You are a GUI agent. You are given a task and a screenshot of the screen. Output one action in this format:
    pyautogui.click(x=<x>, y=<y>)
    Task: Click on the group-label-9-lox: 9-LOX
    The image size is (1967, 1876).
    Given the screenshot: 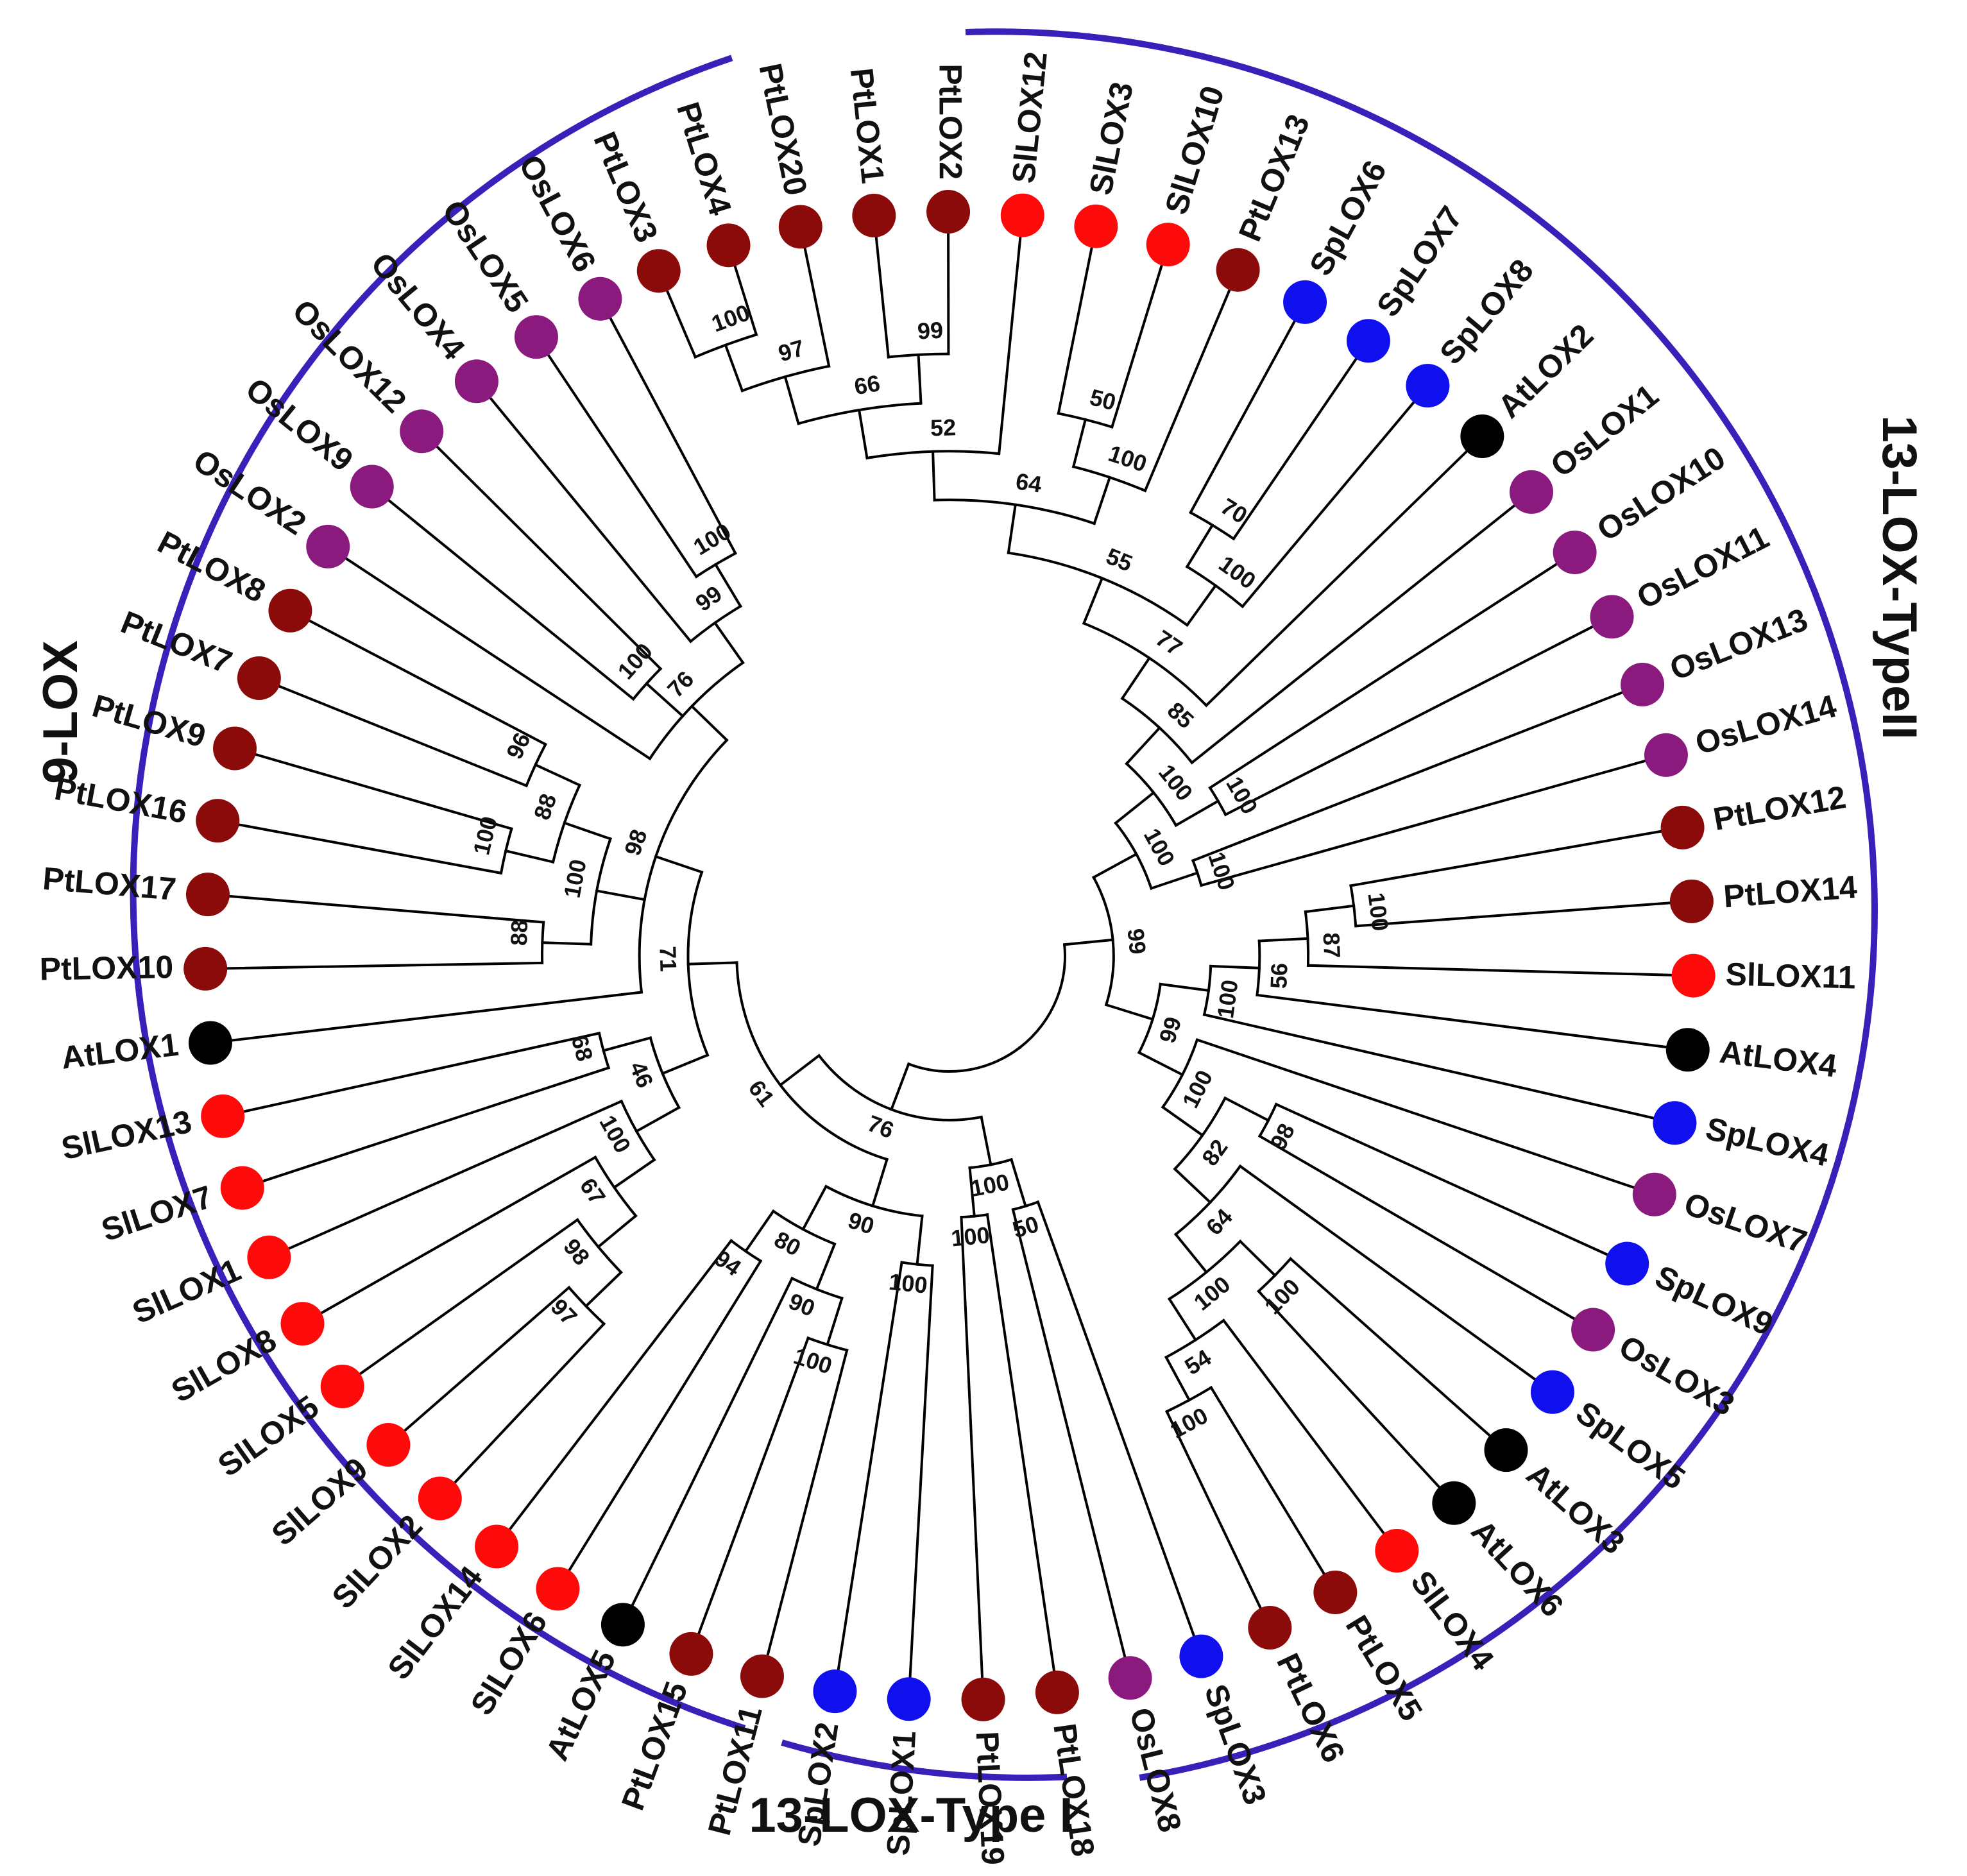 What is the action you would take?
    pyautogui.click(x=61, y=712)
    